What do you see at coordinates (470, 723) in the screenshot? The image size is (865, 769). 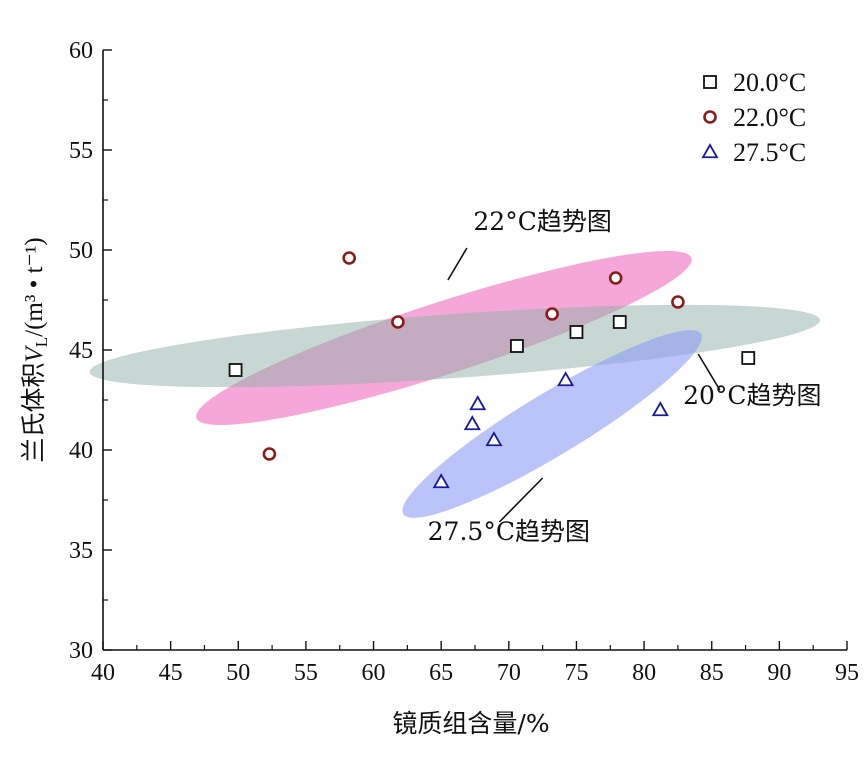 I see `x-axis-title: 镜质组含量/%` at bounding box center [470, 723].